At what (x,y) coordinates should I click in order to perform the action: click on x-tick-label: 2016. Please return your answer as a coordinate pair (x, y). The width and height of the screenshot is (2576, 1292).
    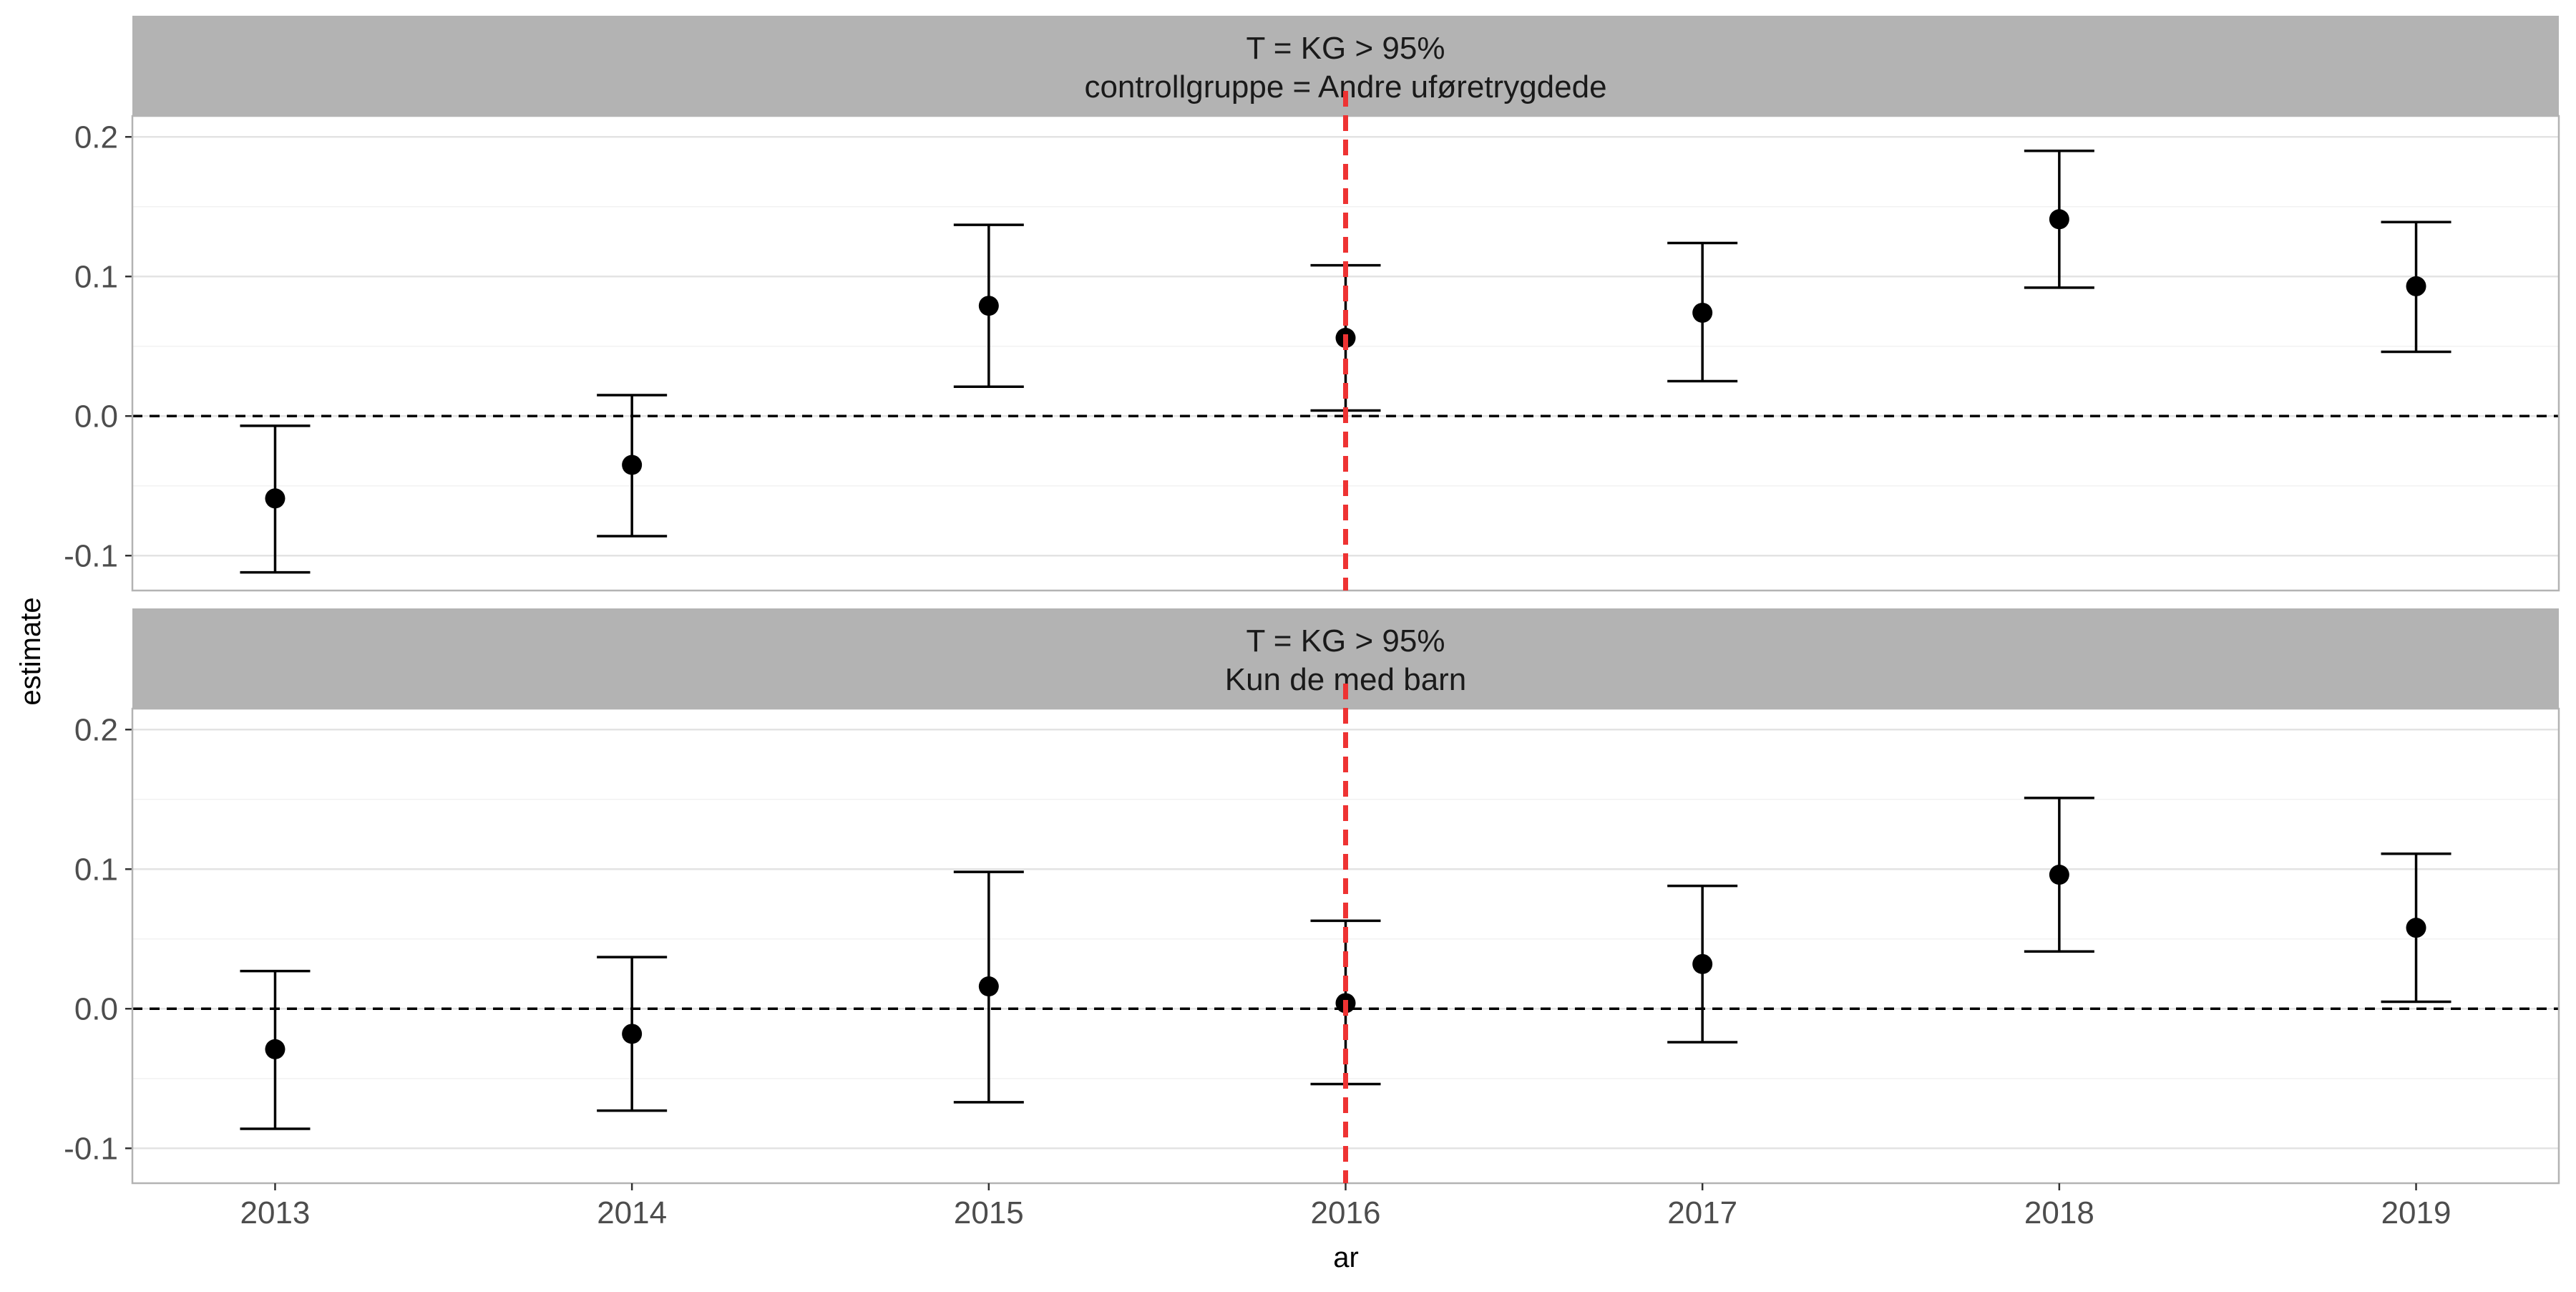
    Looking at the image, I should click on (1346, 1212).